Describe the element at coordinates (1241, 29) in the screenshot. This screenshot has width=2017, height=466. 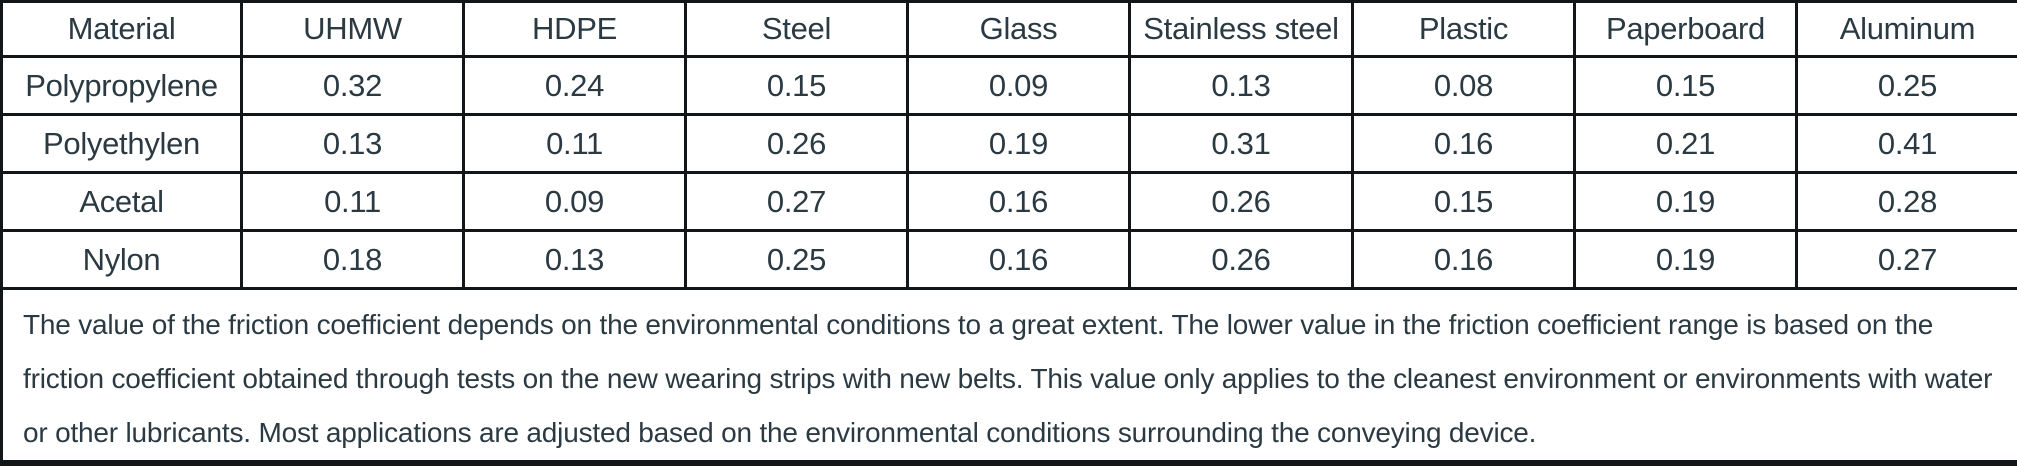
I see `column-header-stainless-steel: Stainless steel` at that location.